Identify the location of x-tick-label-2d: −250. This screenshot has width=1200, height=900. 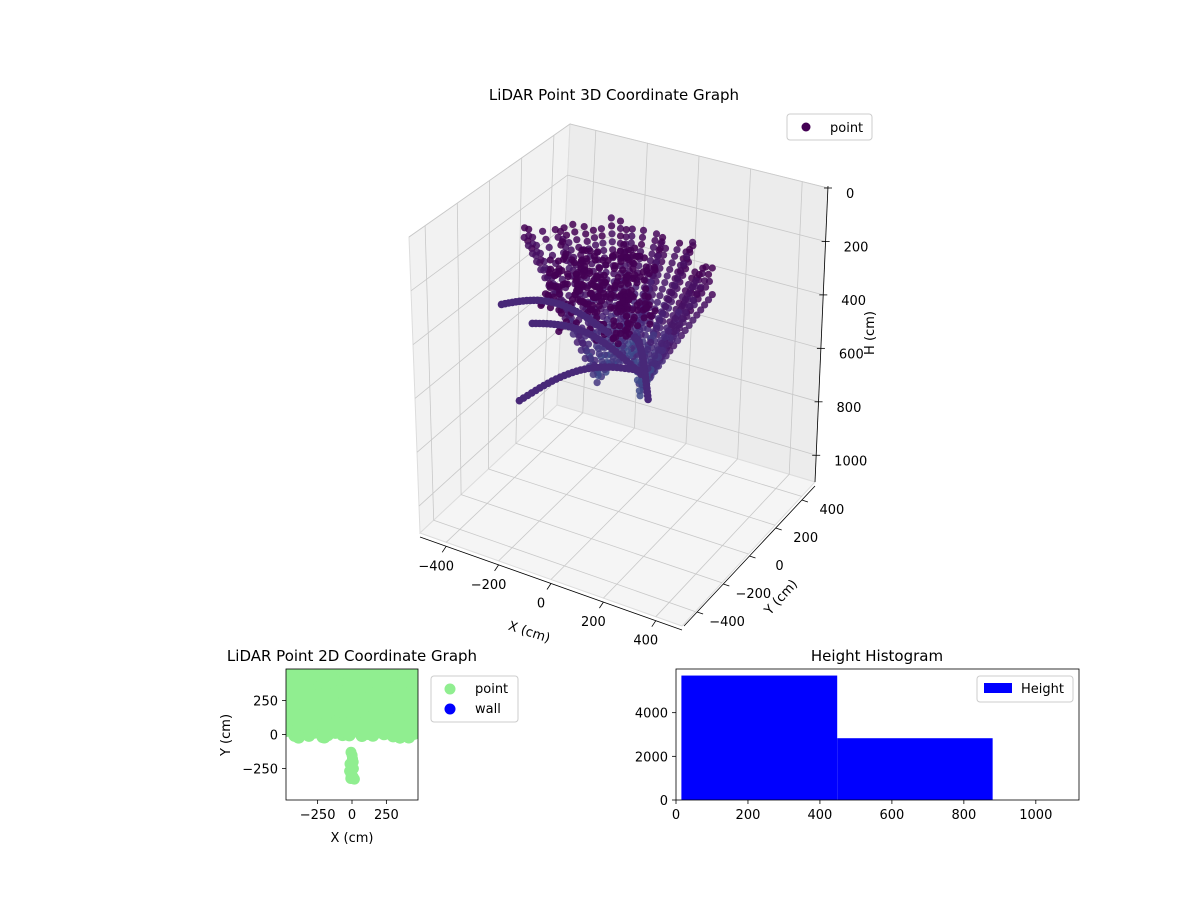
(318, 815).